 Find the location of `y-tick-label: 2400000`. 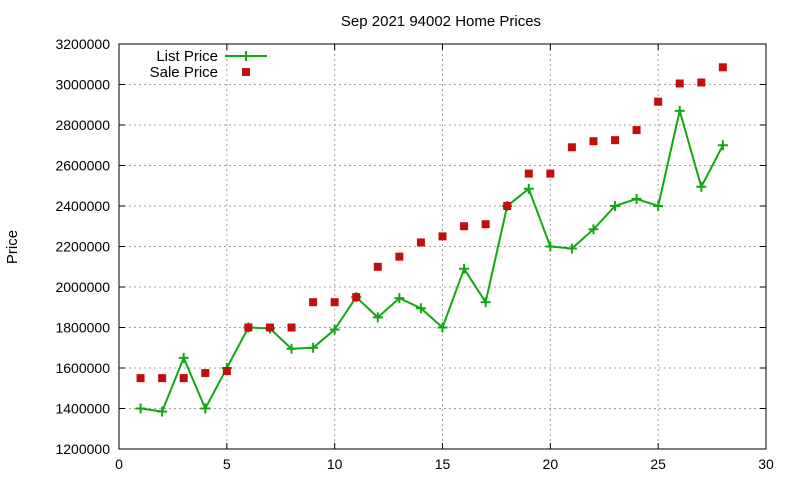

y-tick-label: 2400000 is located at coordinates (82, 206).